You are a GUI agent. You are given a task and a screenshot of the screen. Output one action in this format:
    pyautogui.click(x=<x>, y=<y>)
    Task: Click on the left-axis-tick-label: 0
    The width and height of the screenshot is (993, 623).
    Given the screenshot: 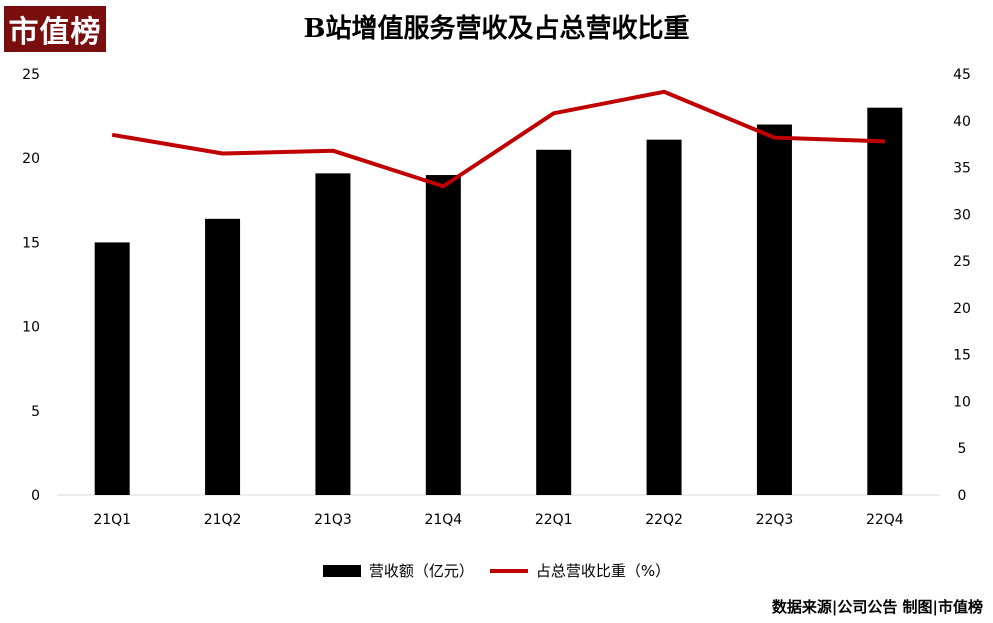 What is the action you would take?
    pyautogui.click(x=35, y=496)
    